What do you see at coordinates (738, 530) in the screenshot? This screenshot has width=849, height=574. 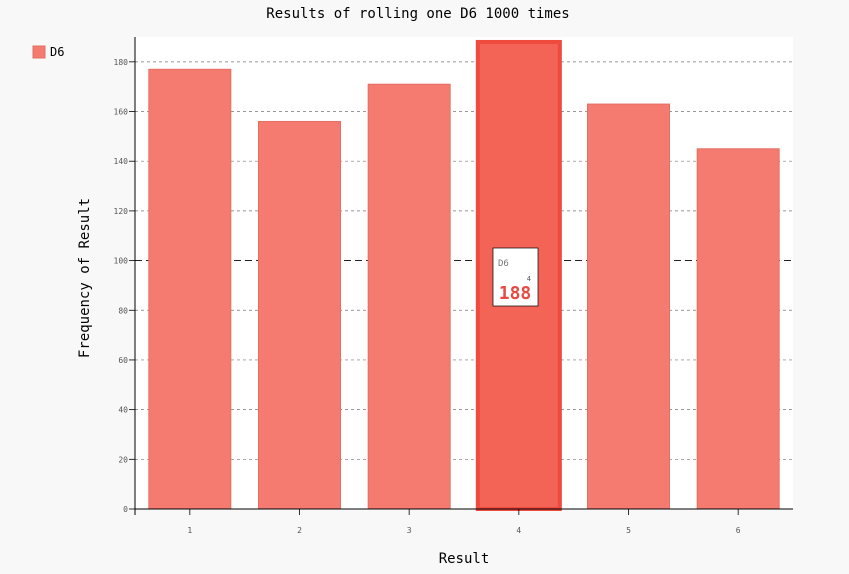 I see `x-tick-label-6: 6` at bounding box center [738, 530].